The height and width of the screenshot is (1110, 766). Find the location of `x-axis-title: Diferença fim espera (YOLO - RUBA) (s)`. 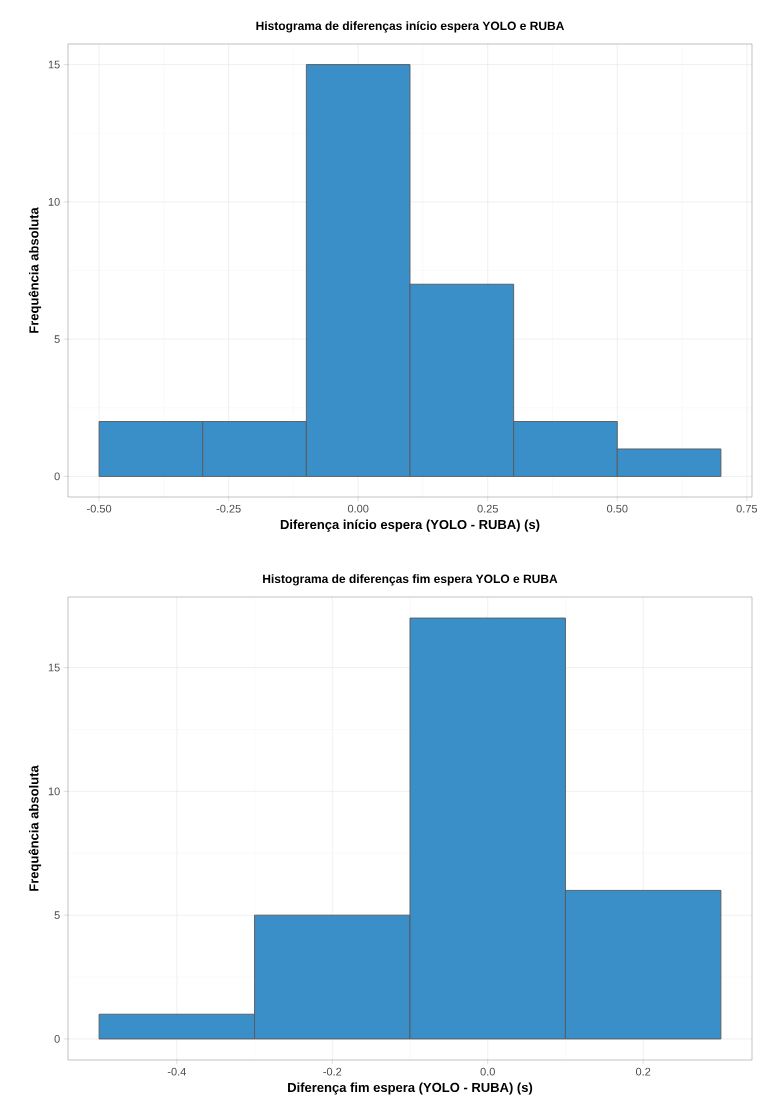

x-axis-title: Diferença fim espera (YOLO - RUBA) (s) is located at coordinates (410, 1088).